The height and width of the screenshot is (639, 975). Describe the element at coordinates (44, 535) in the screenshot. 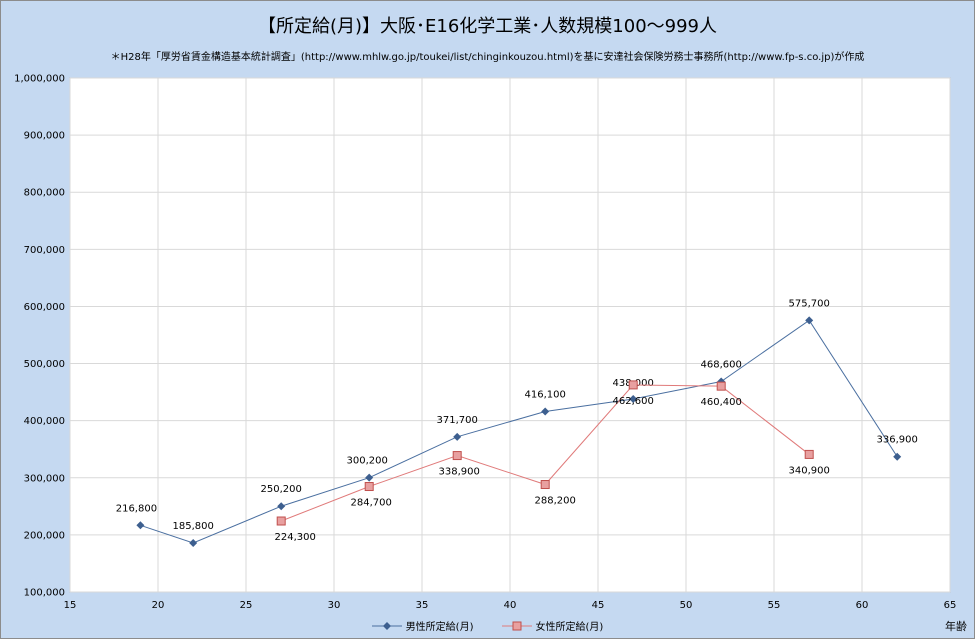

I see `y-tick-label: 200,000` at that location.